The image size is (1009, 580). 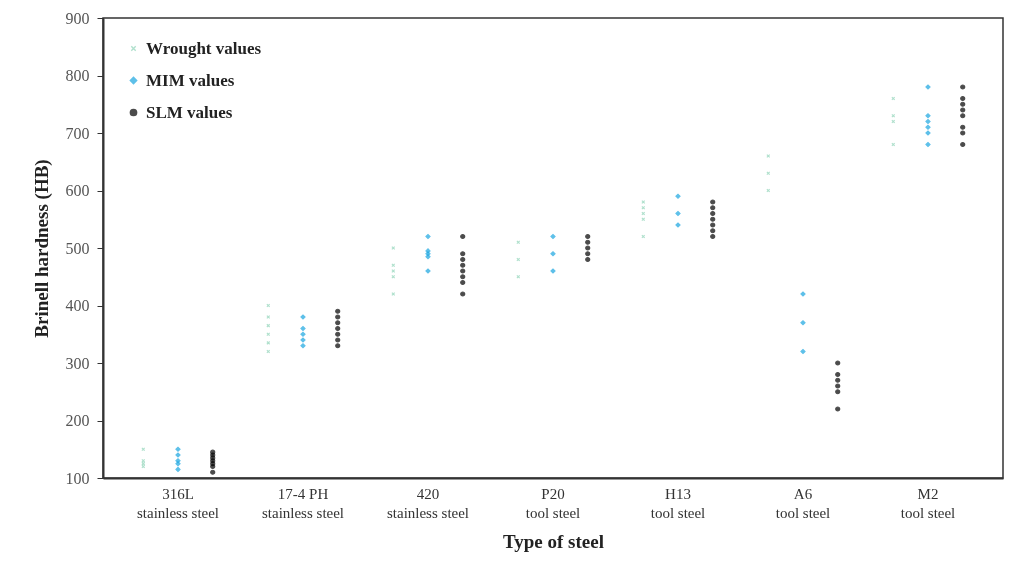 I want to click on y-tick-label: 900, so click(x=77, y=18).